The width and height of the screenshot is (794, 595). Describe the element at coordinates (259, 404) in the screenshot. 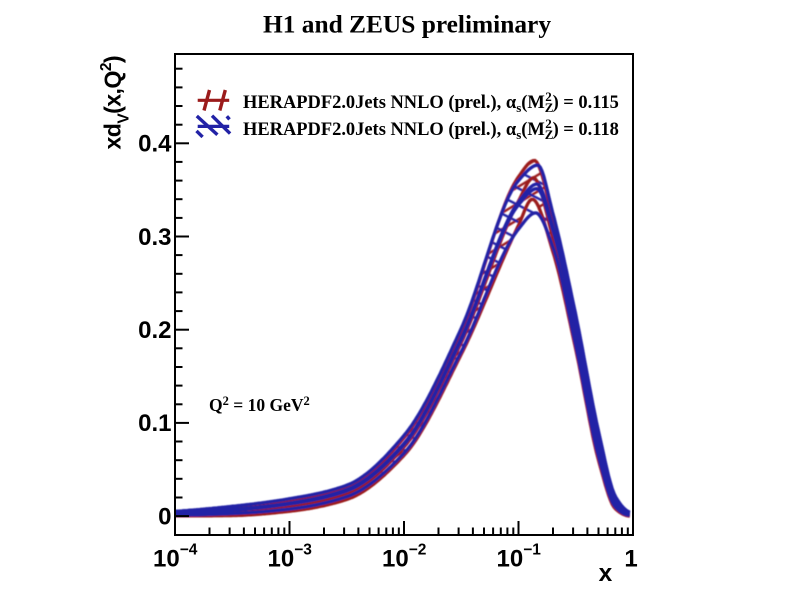

I see `svg-text: Q2 = 10 GeV2` at that location.